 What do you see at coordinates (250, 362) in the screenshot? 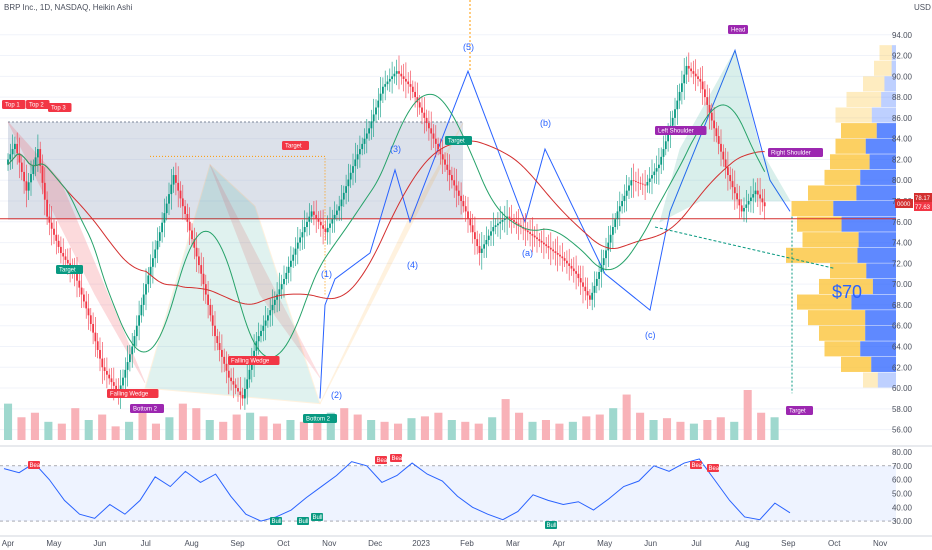
I see `pattern-label-text: Falling Wedge` at bounding box center [250, 362].